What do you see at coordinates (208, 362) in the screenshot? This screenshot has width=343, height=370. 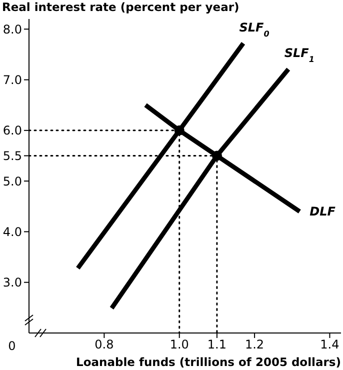 I see `x-axis-title: Loanable funds (trillions of 2005 dollars)` at bounding box center [208, 362].